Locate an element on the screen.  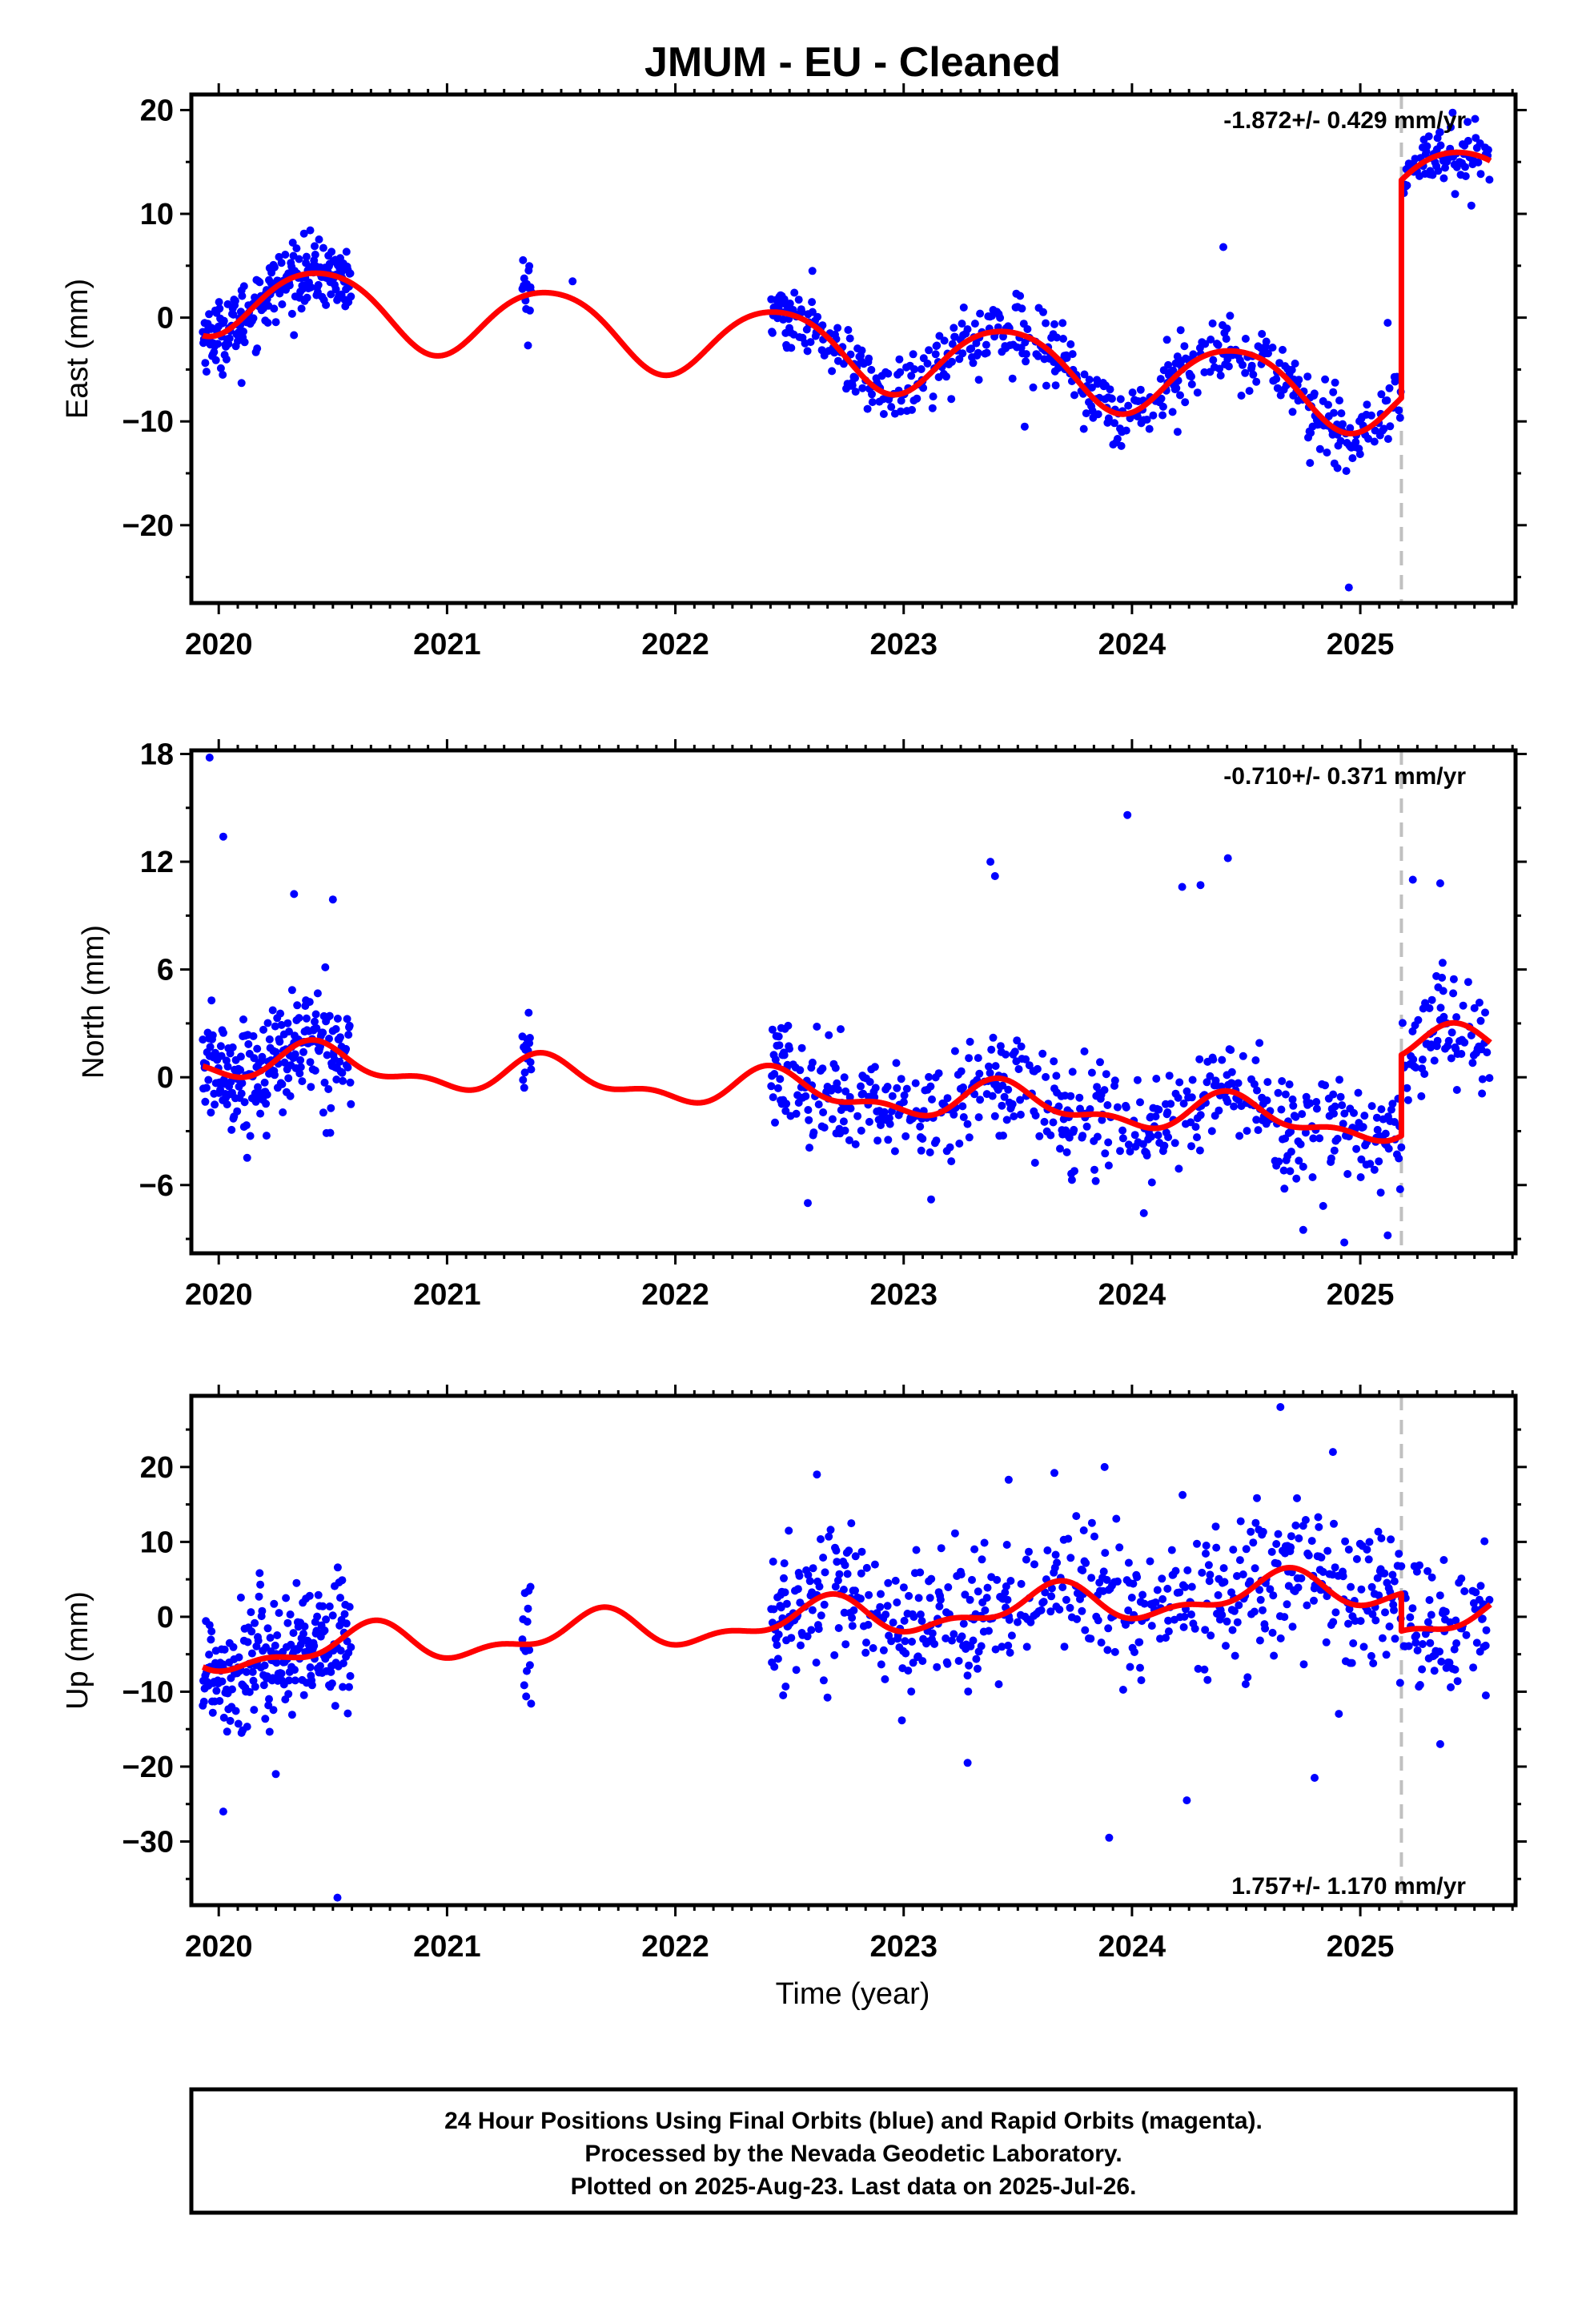
y-axis-label: North (mm) is located at coordinates (94, 1002).